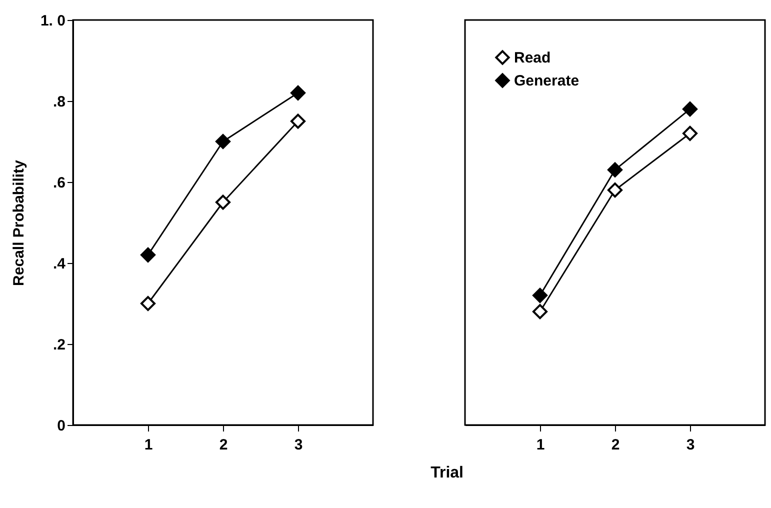 The height and width of the screenshot is (508, 771). What do you see at coordinates (61, 426) in the screenshot?
I see `y-tick-label: 0` at bounding box center [61, 426].